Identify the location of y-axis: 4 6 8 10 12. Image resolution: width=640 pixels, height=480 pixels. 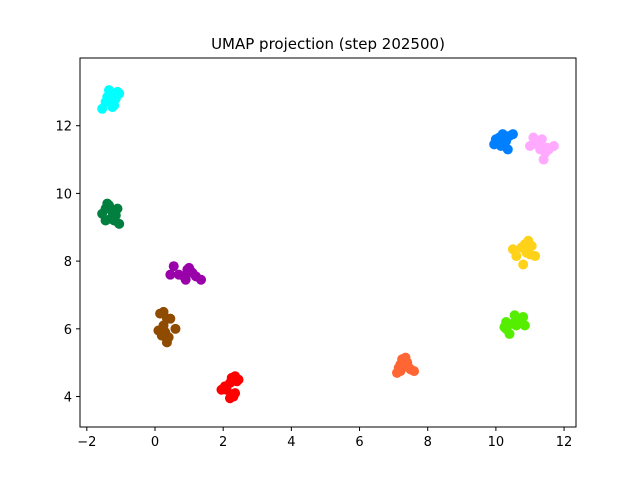
(67, 263).